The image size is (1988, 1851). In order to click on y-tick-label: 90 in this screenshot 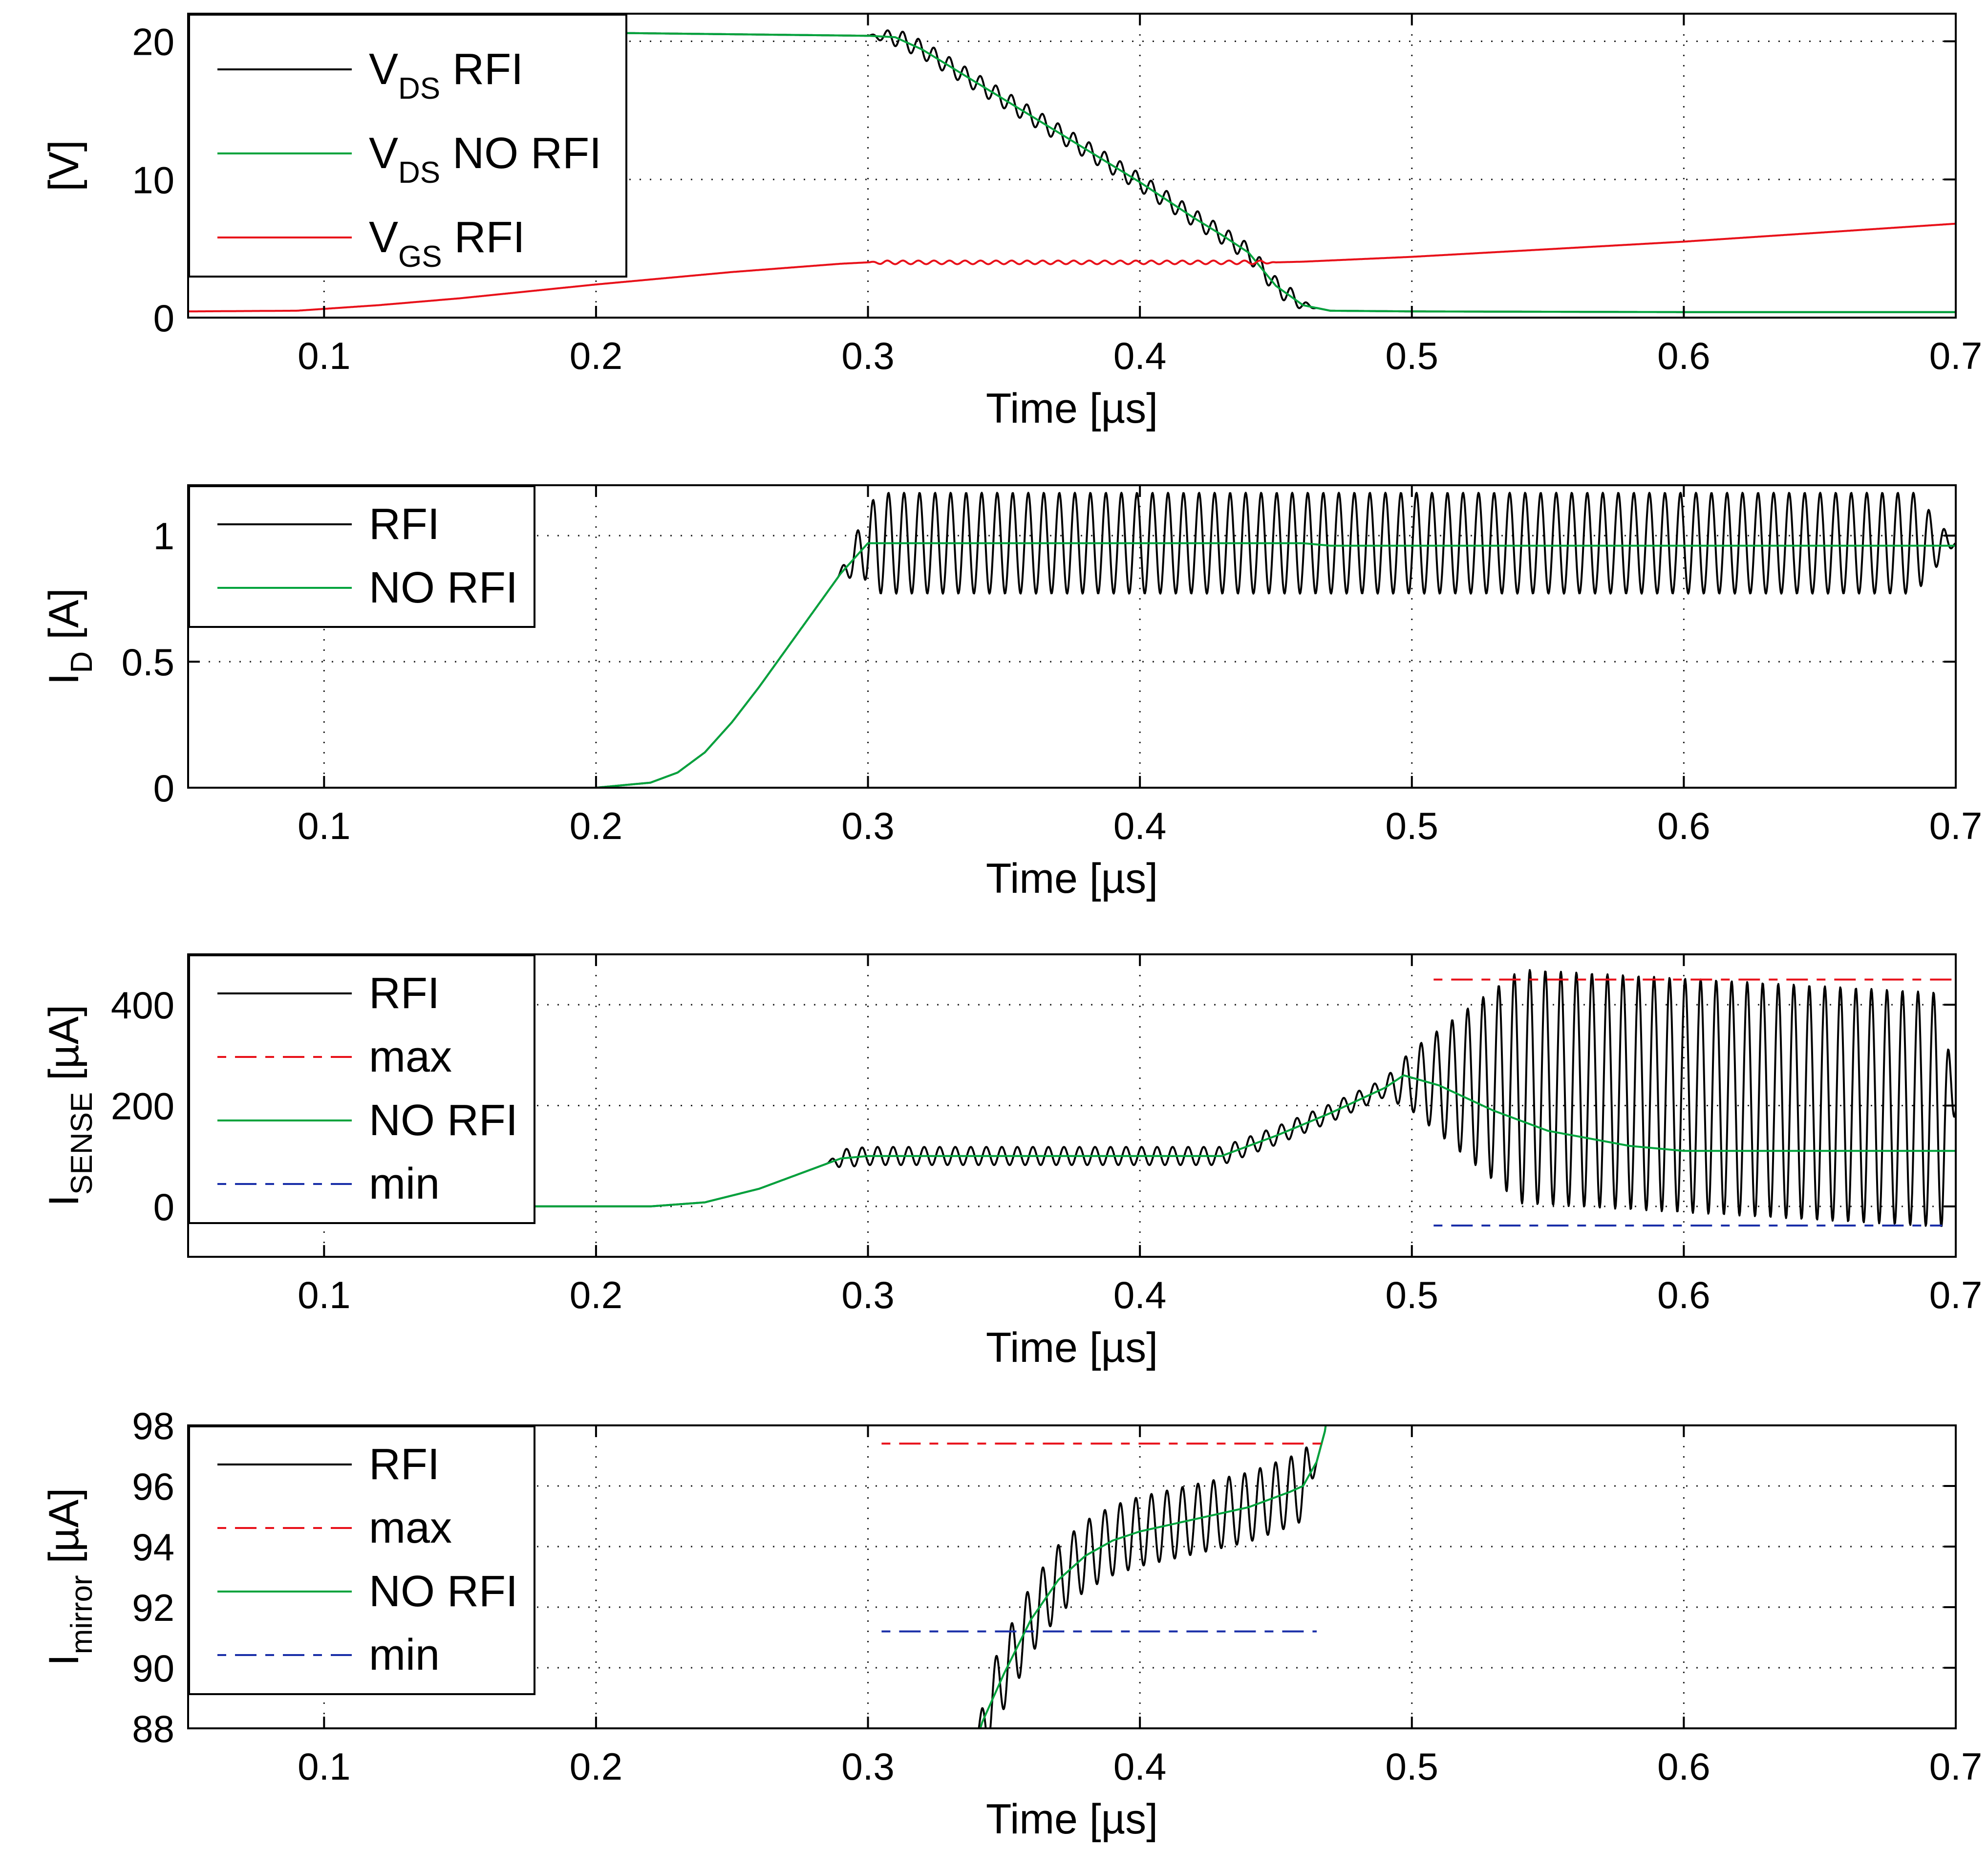, I will do `click(153, 1668)`.